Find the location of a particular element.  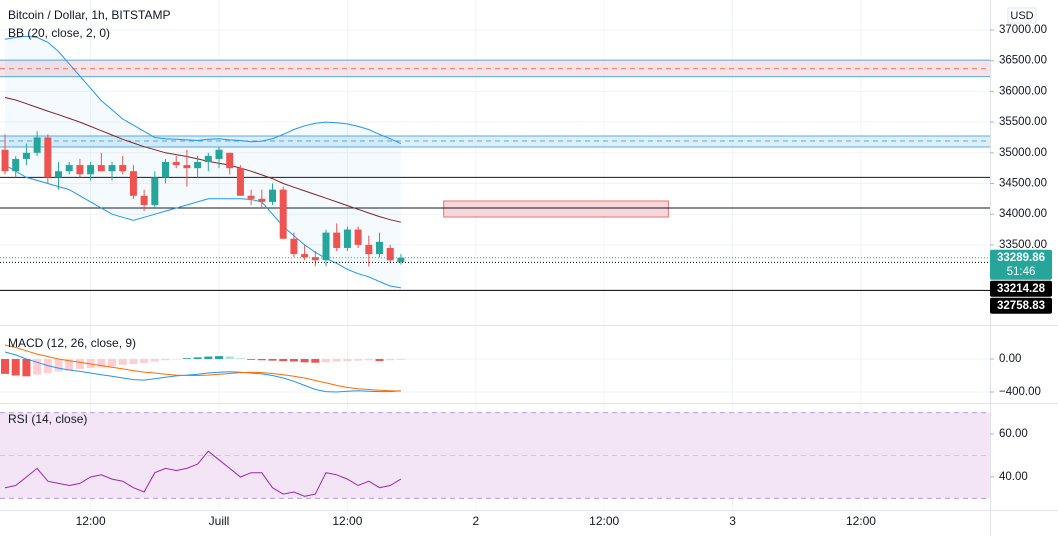

x-tick-label: 3 is located at coordinates (732, 521).